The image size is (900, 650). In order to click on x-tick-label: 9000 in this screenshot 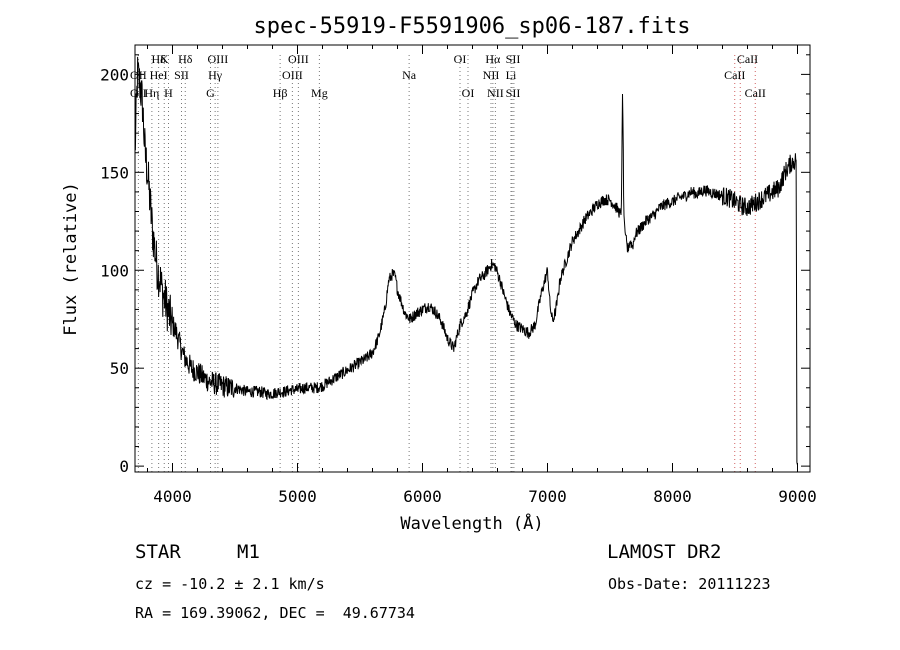, I will do `click(797, 496)`.